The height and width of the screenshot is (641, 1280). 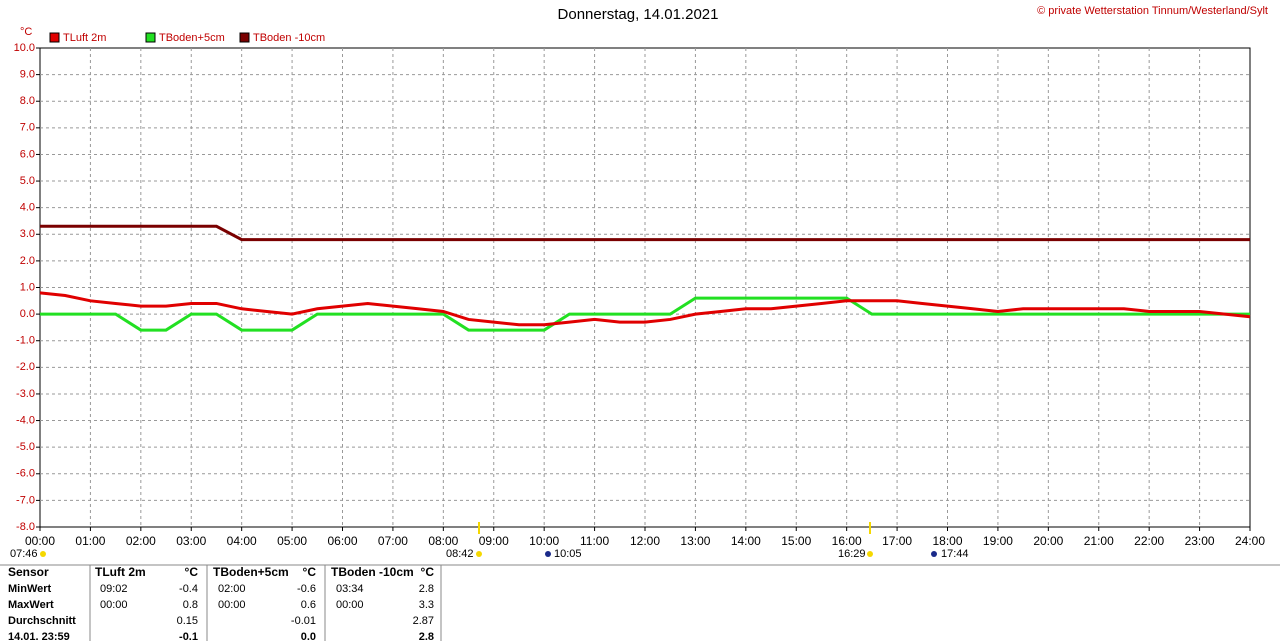 What do you see at coordinates (350, 589) in the screenshot?
I see `table-cell: 03:34` at bounding box center [350, 589].